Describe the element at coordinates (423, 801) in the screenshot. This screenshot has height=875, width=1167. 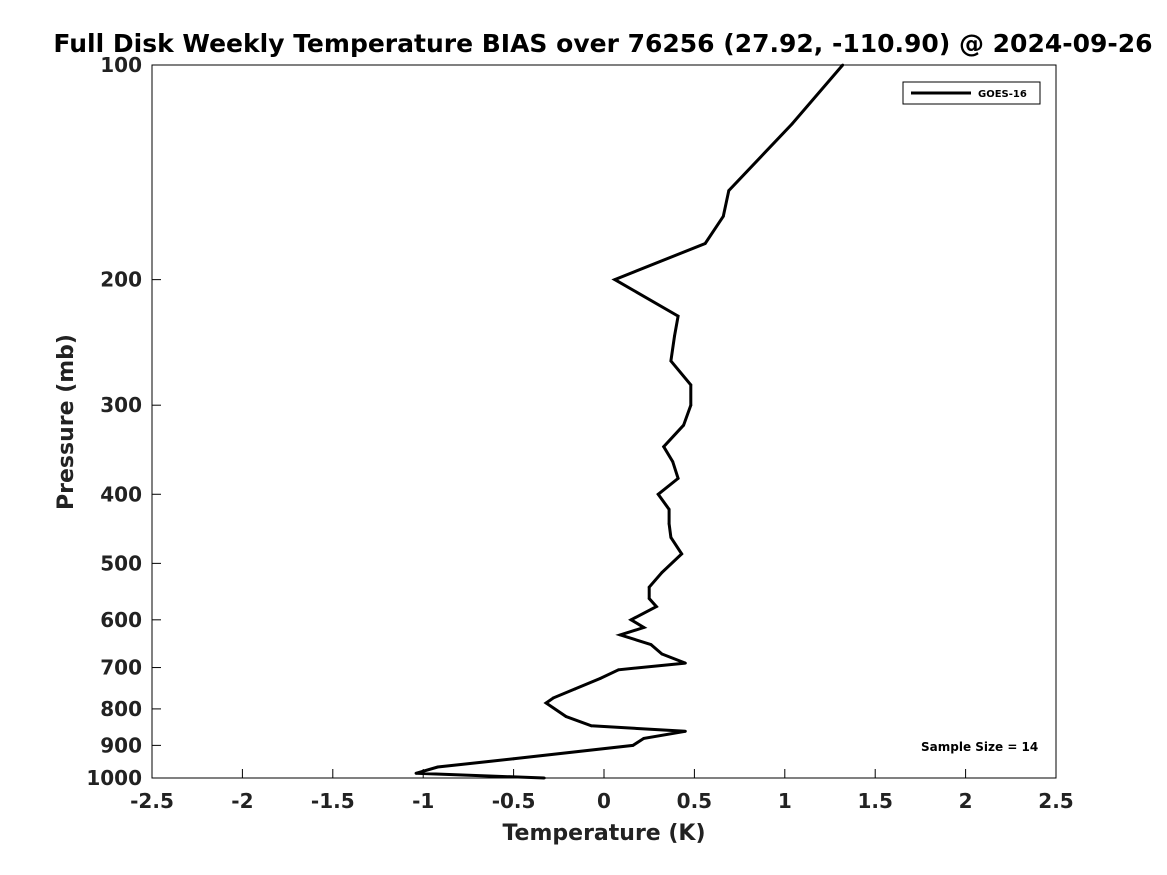
I see `x-tick-label: -1` at that location.